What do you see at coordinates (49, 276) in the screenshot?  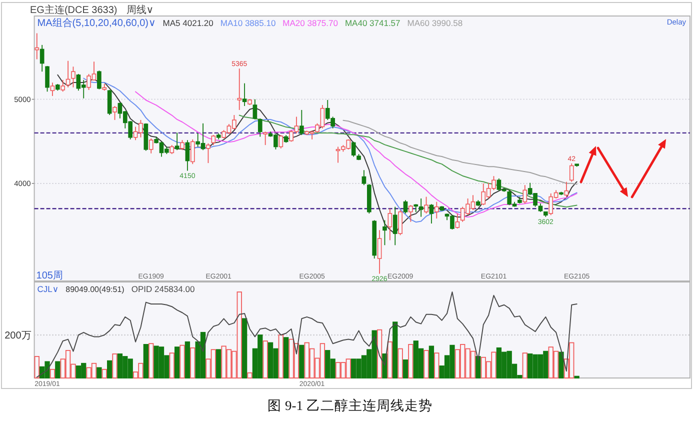 I see `annotation: 105周` at bounding box center [49, 276].